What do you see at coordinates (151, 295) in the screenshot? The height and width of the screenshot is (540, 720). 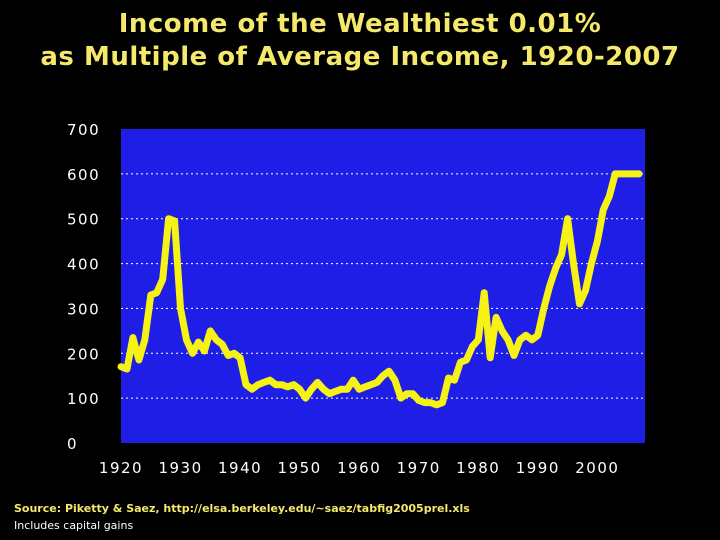 I see `data-point-1925` at bounding box center [151, 295].